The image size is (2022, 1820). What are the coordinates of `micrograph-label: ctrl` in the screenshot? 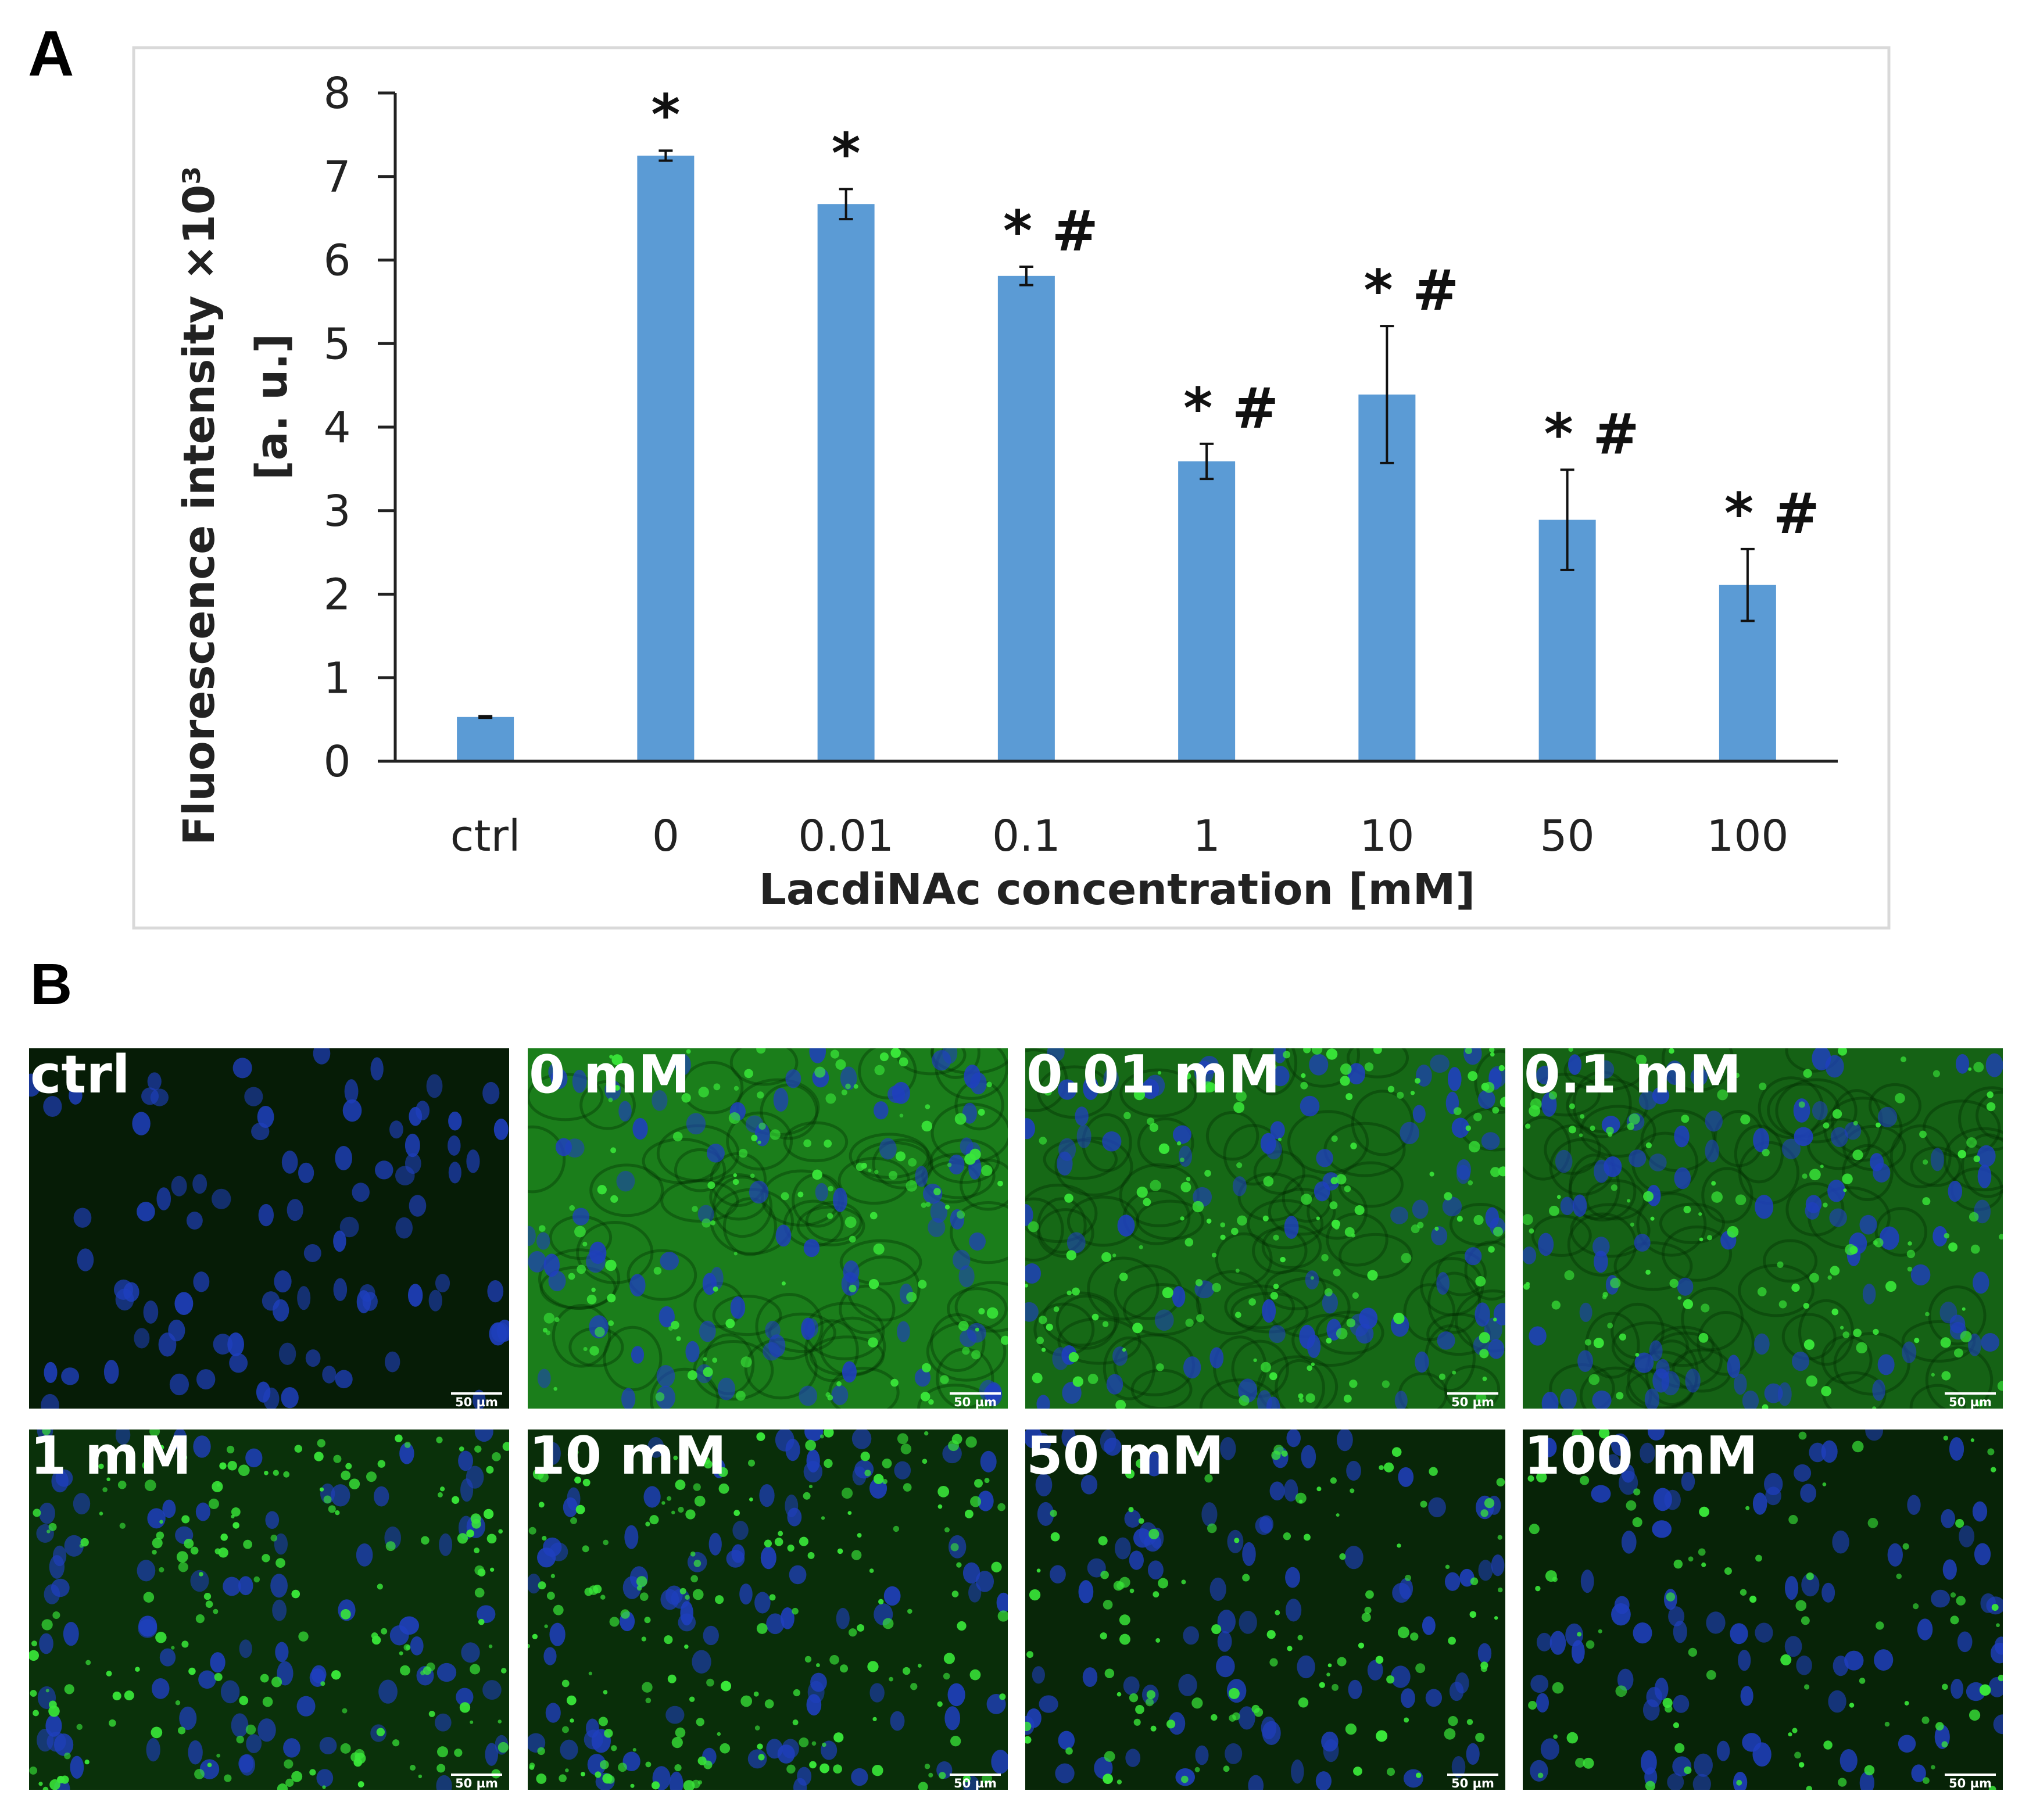 It's located at (80, 1074).